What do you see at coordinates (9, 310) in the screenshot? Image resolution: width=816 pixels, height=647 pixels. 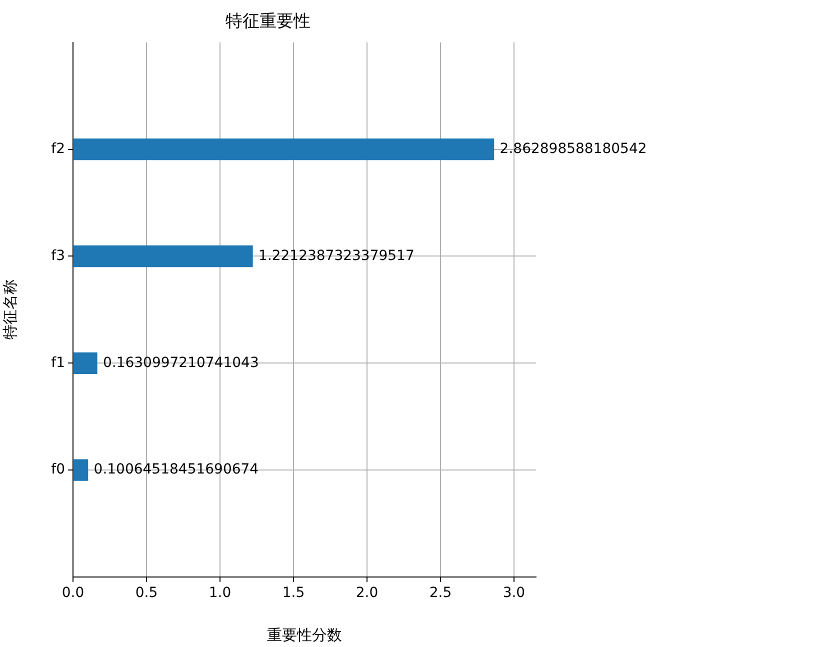 I see `y-axis-title: 特征名称` at bounding box center [9, 310].